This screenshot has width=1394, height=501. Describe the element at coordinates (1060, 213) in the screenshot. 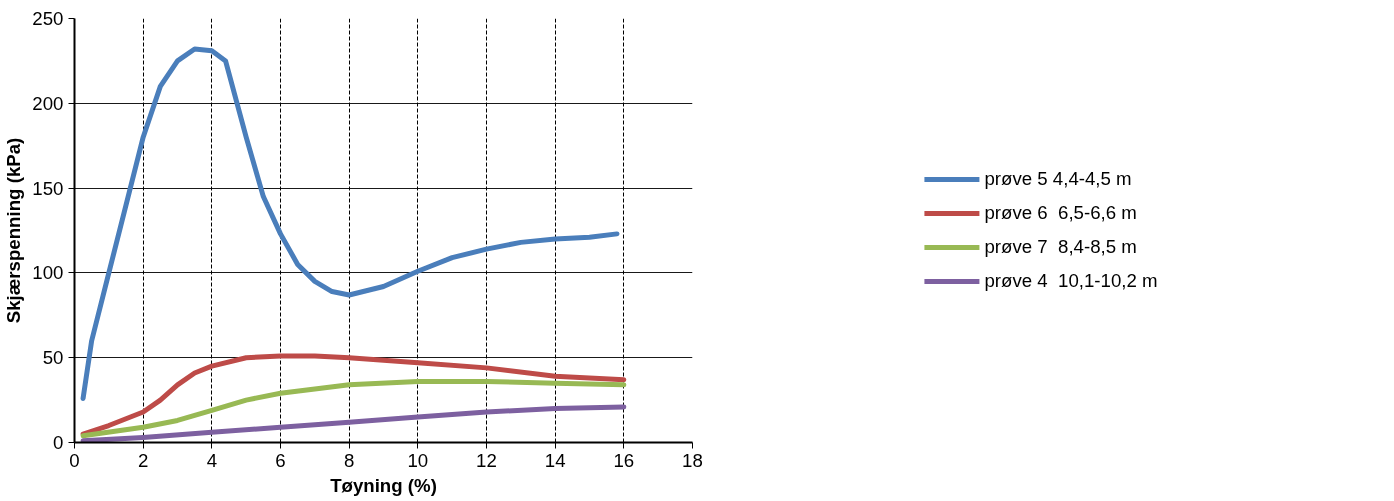

I see `legend-label: prøve 6 6,5-6,6 m` at that location.